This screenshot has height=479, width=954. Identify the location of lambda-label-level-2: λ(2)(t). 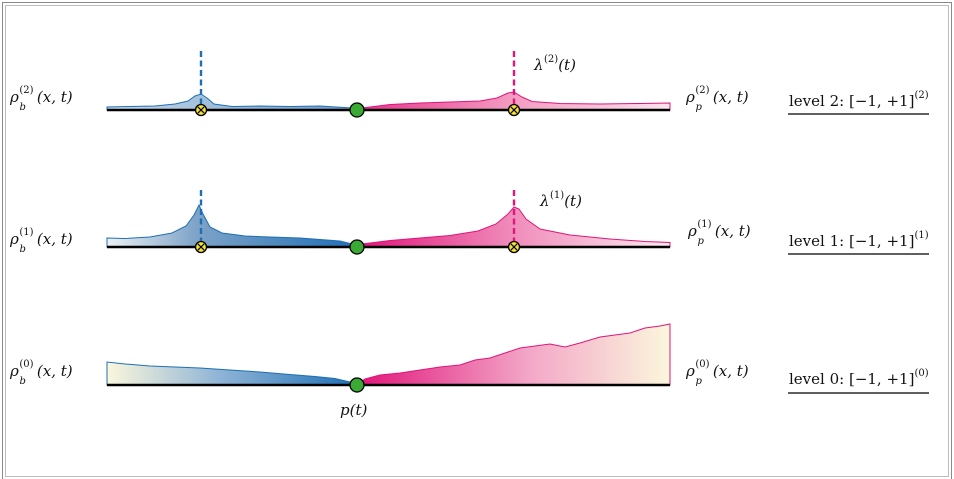
(554, 64).